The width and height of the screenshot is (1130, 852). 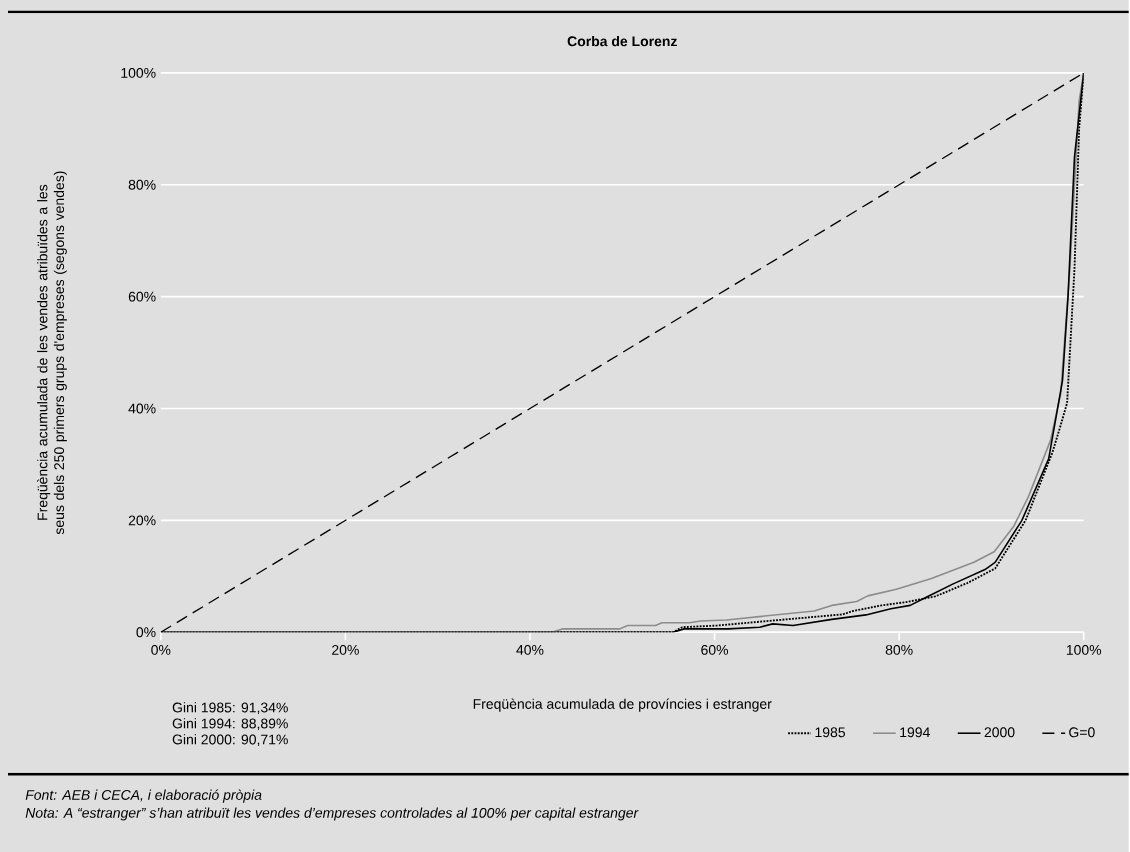 I want to click on text: Nota: A “estranger” s’han atribuït les vendes d’empreses controlades al 100% per capital estranger, so click(x=332, y=814).